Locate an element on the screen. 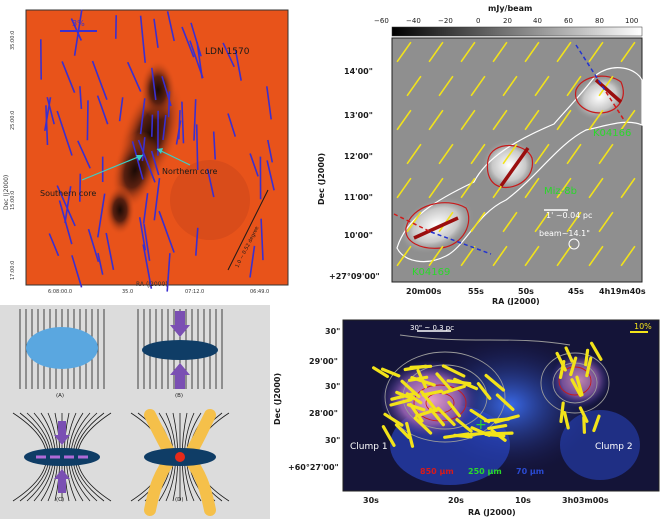 Image resolution: width=665 pixels, height=523 pixels. panel-d-scale-label: 30" ~ 0.3 pc is located at coordinates (432, 328).